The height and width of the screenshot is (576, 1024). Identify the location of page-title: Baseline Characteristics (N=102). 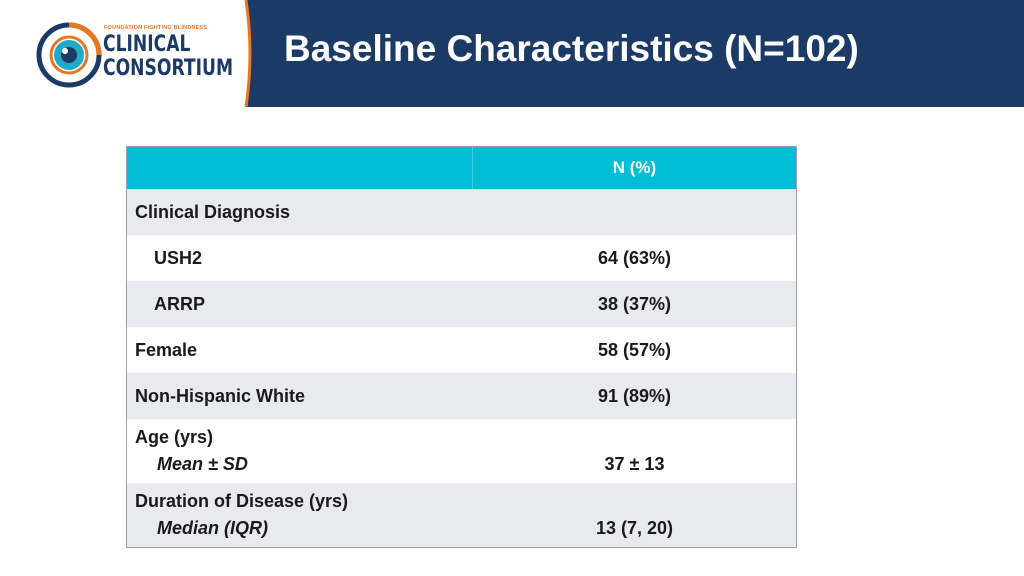
(571, 48).